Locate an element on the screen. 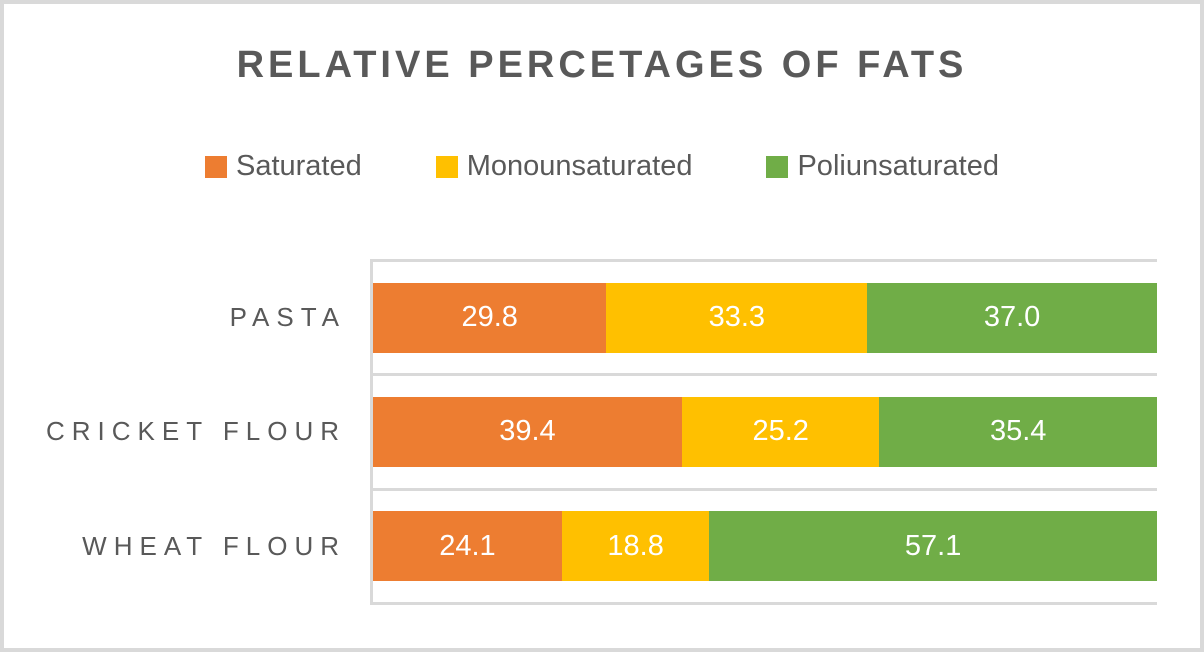  bar-segment-poliunsaturated: 57.1 is located at coordinates (933, 546).